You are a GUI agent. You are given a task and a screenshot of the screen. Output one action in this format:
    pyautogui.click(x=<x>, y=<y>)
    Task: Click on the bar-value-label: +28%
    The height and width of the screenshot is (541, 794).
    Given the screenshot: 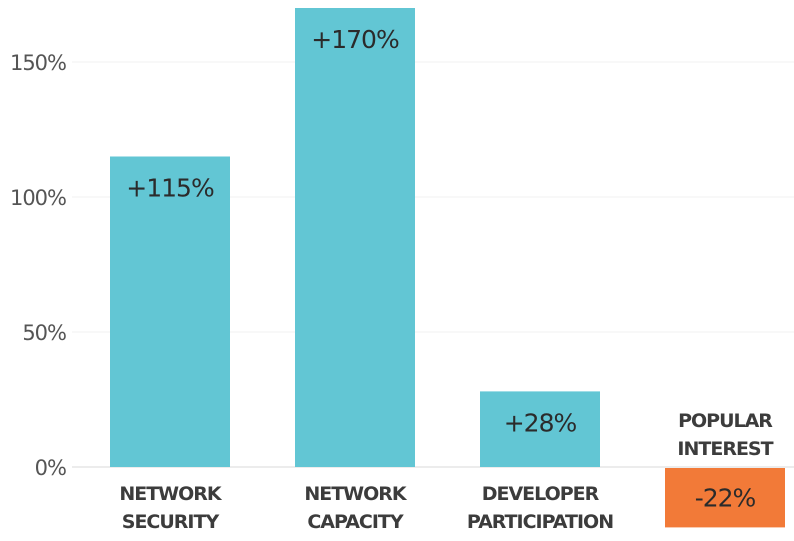 What is the action you would take?
    pyautogui.click(x=540, y=422)
    